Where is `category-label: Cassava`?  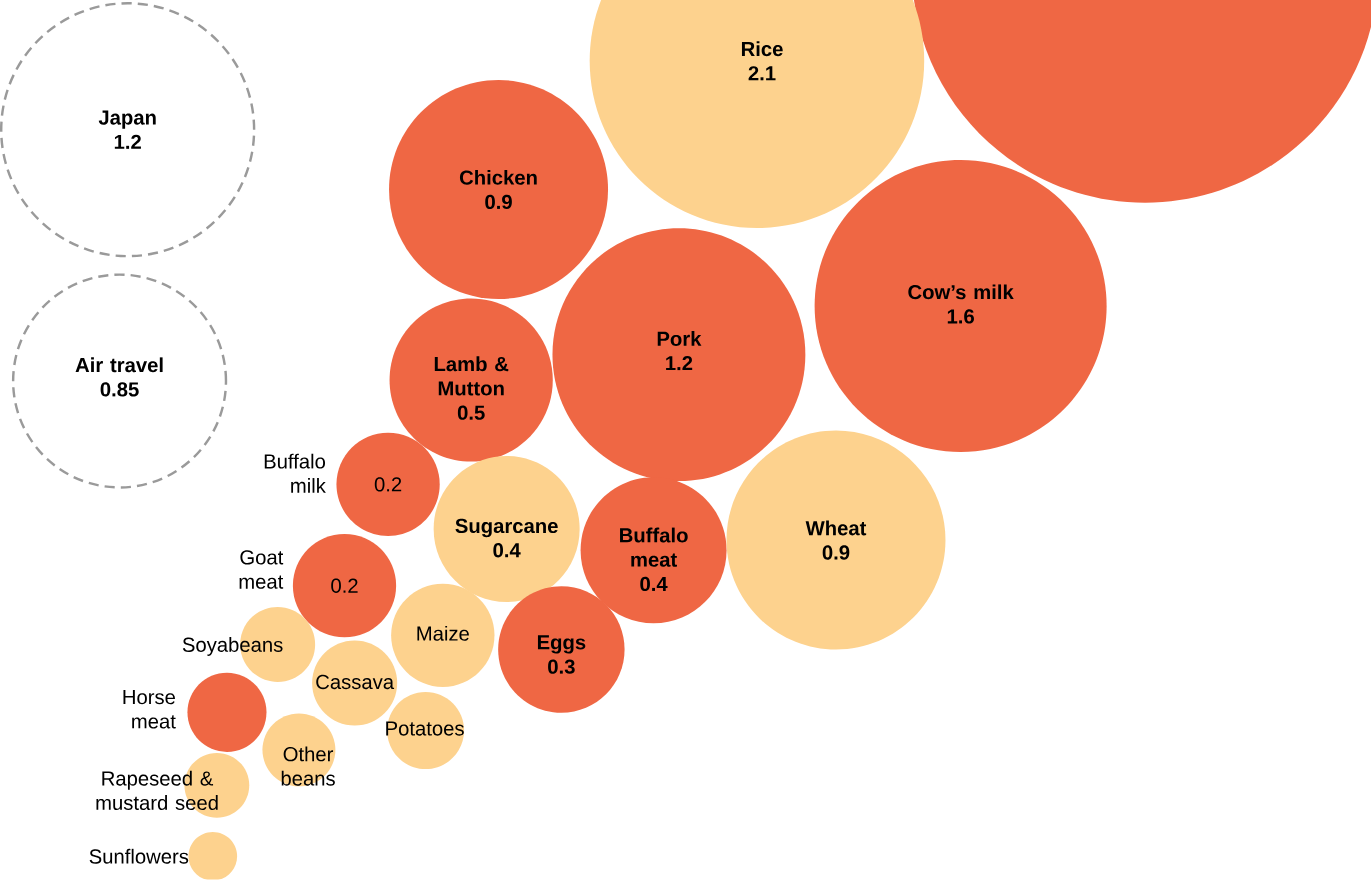
category-label: Cassava is located at coordinates (355, 682).